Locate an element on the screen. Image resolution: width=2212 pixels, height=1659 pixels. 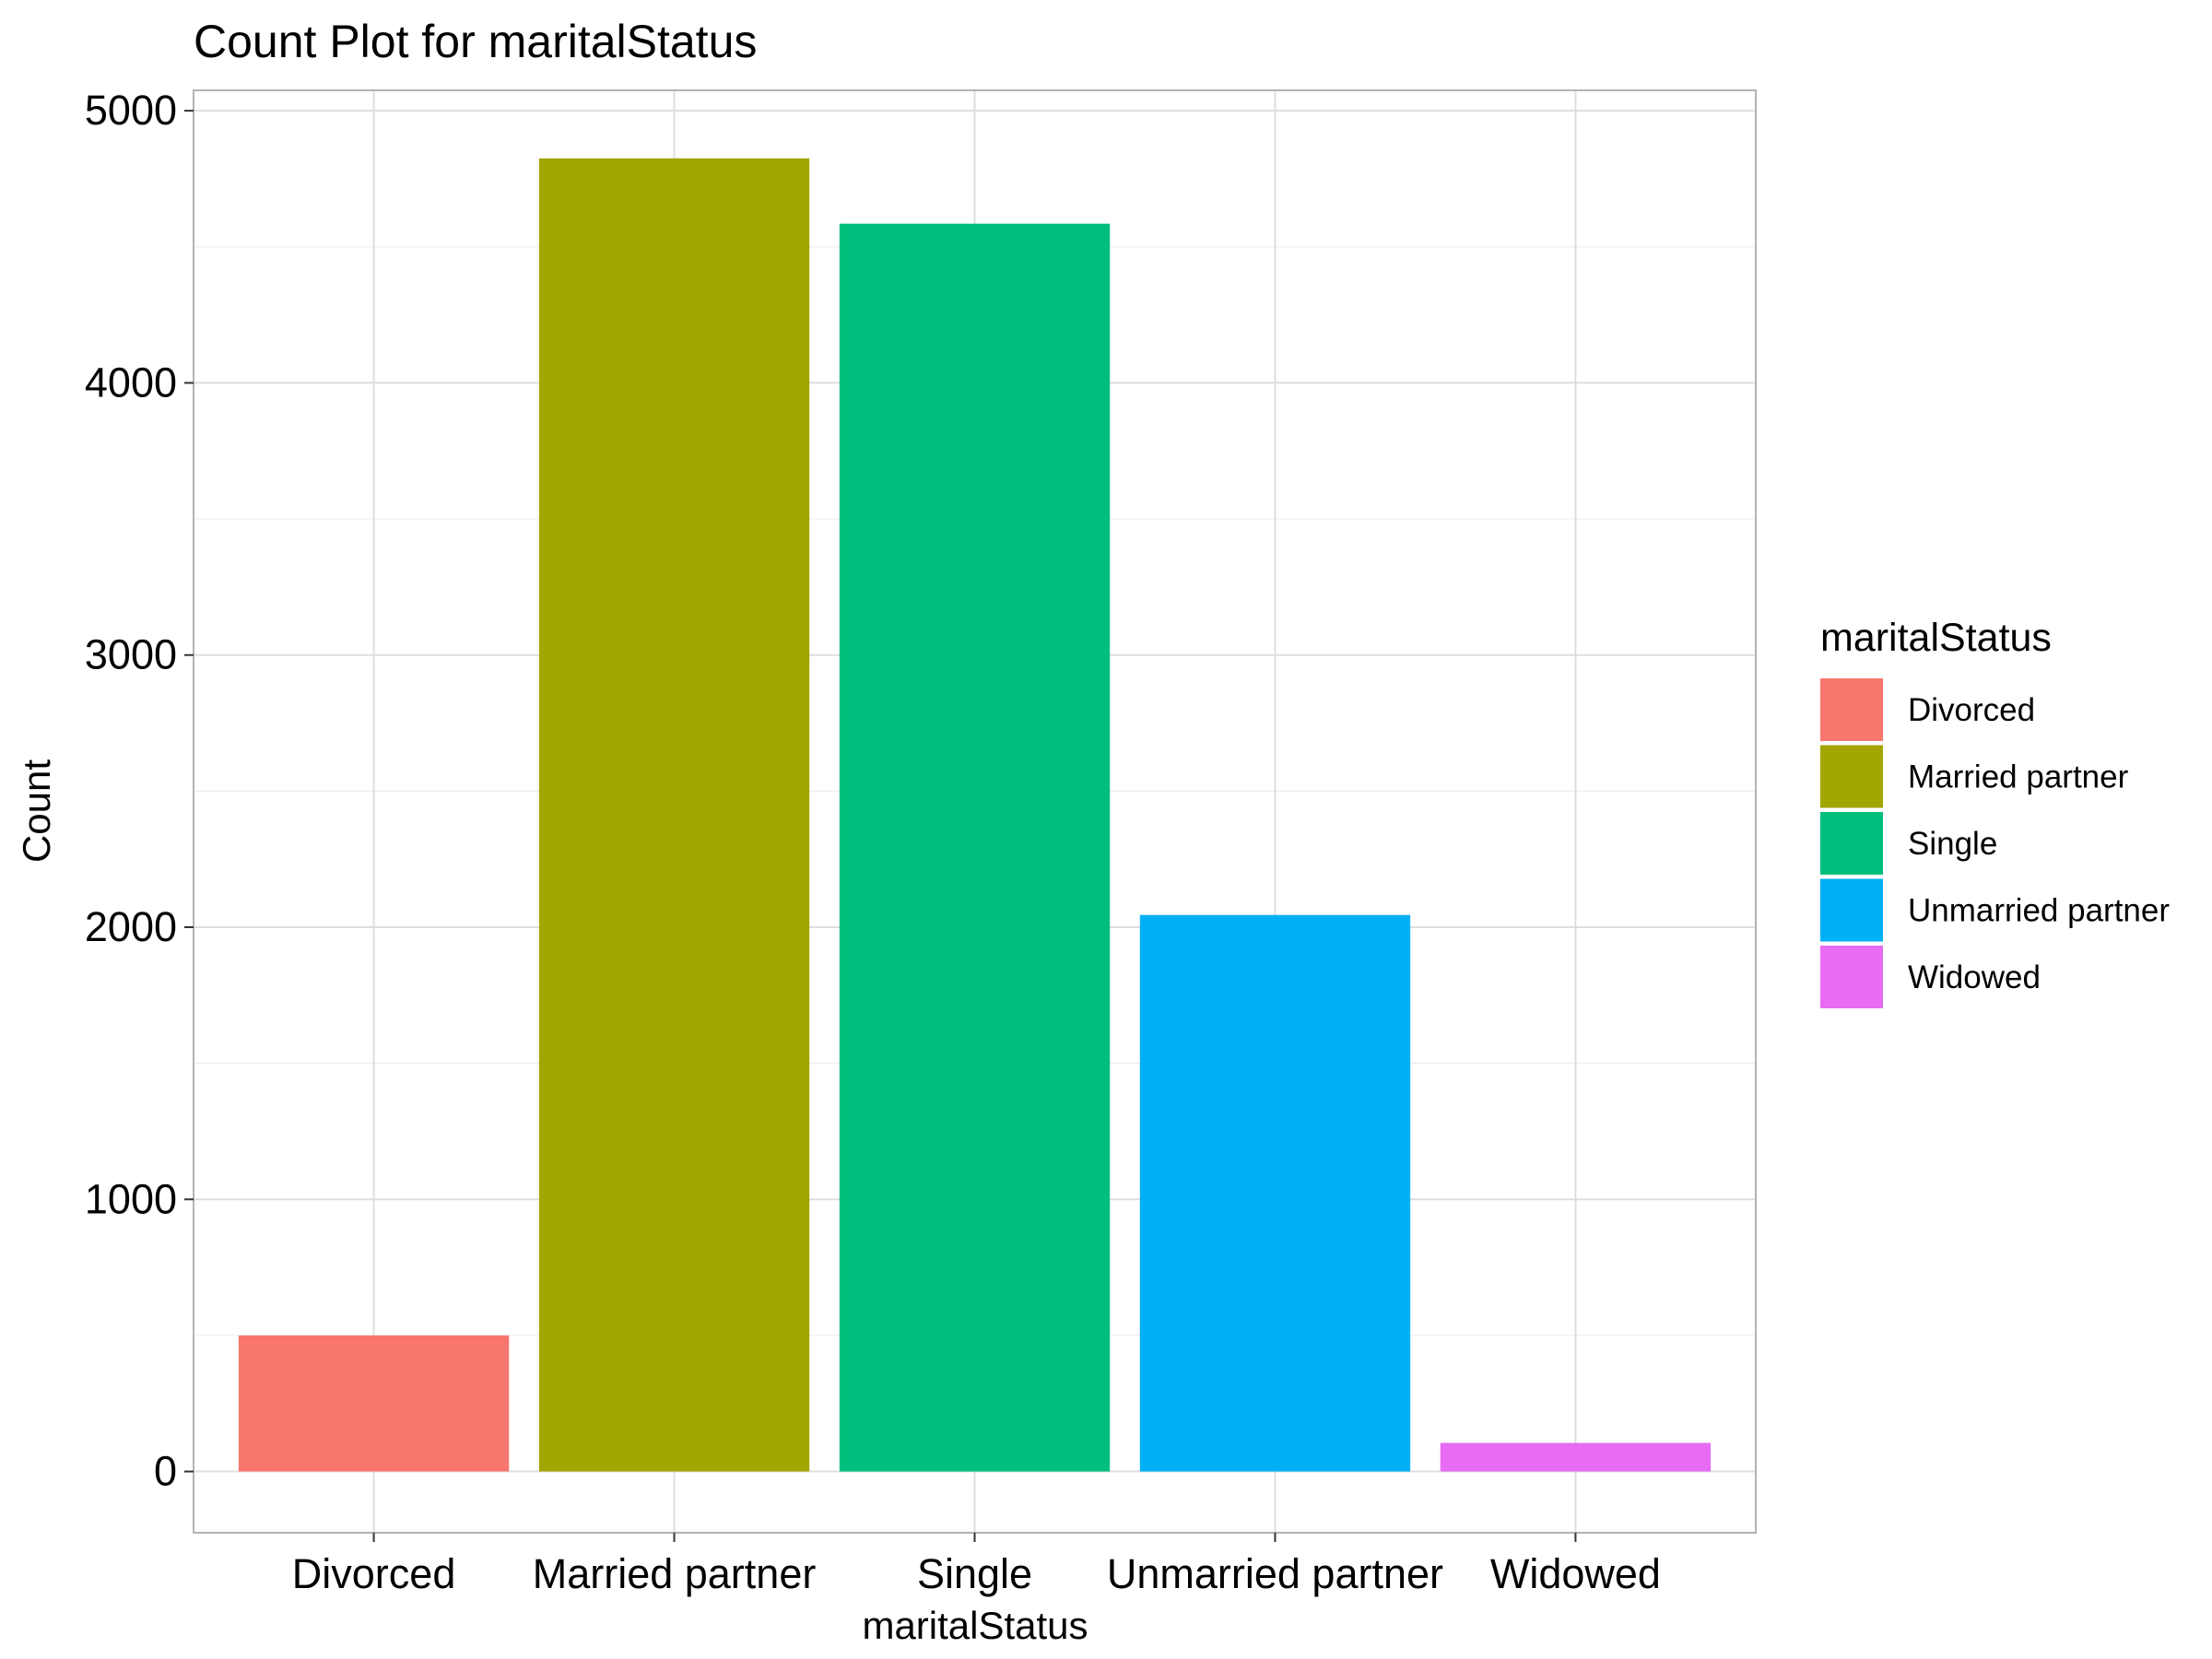
legend-label: Widowed is located at coordinates (1974, 977).